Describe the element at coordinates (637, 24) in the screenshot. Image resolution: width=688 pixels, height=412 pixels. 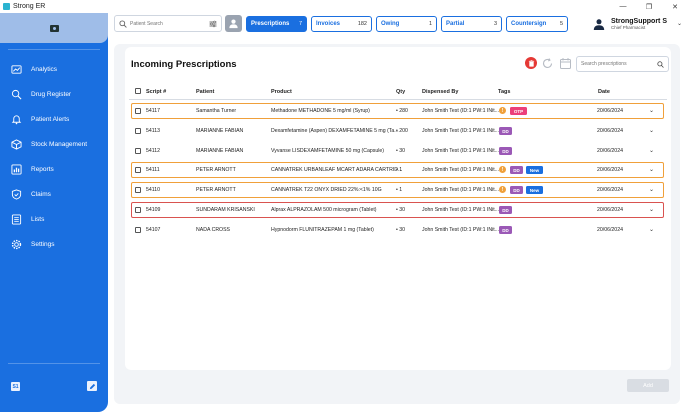
I see `user-profile-menu: StrongSupport S Chief Pharmacist ⌄` at that location.